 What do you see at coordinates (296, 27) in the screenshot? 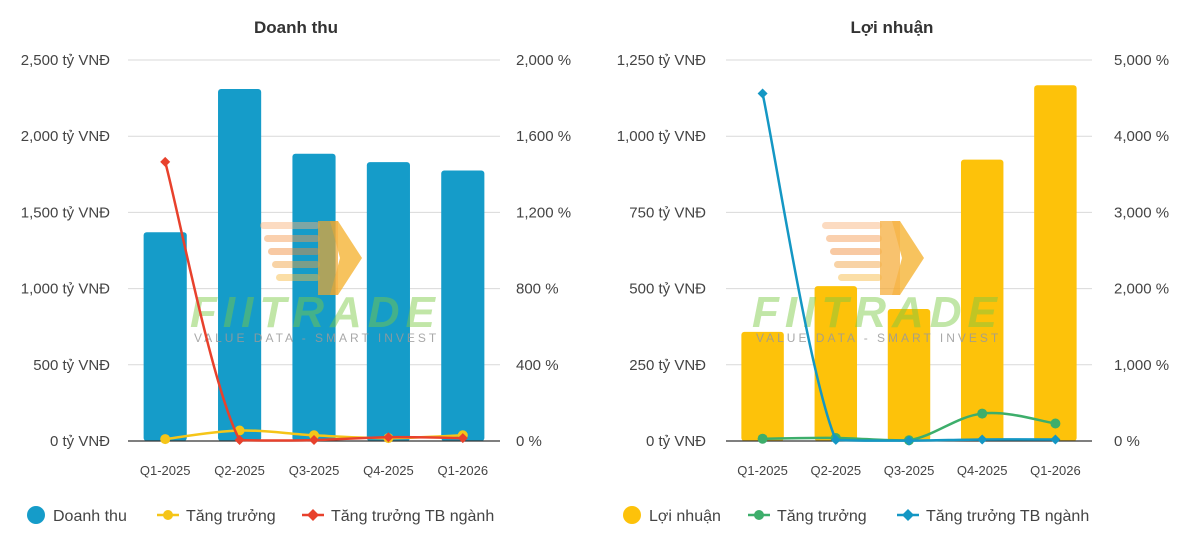
I see `chart-title: Doanh thu` at bounding box center [296, 27].